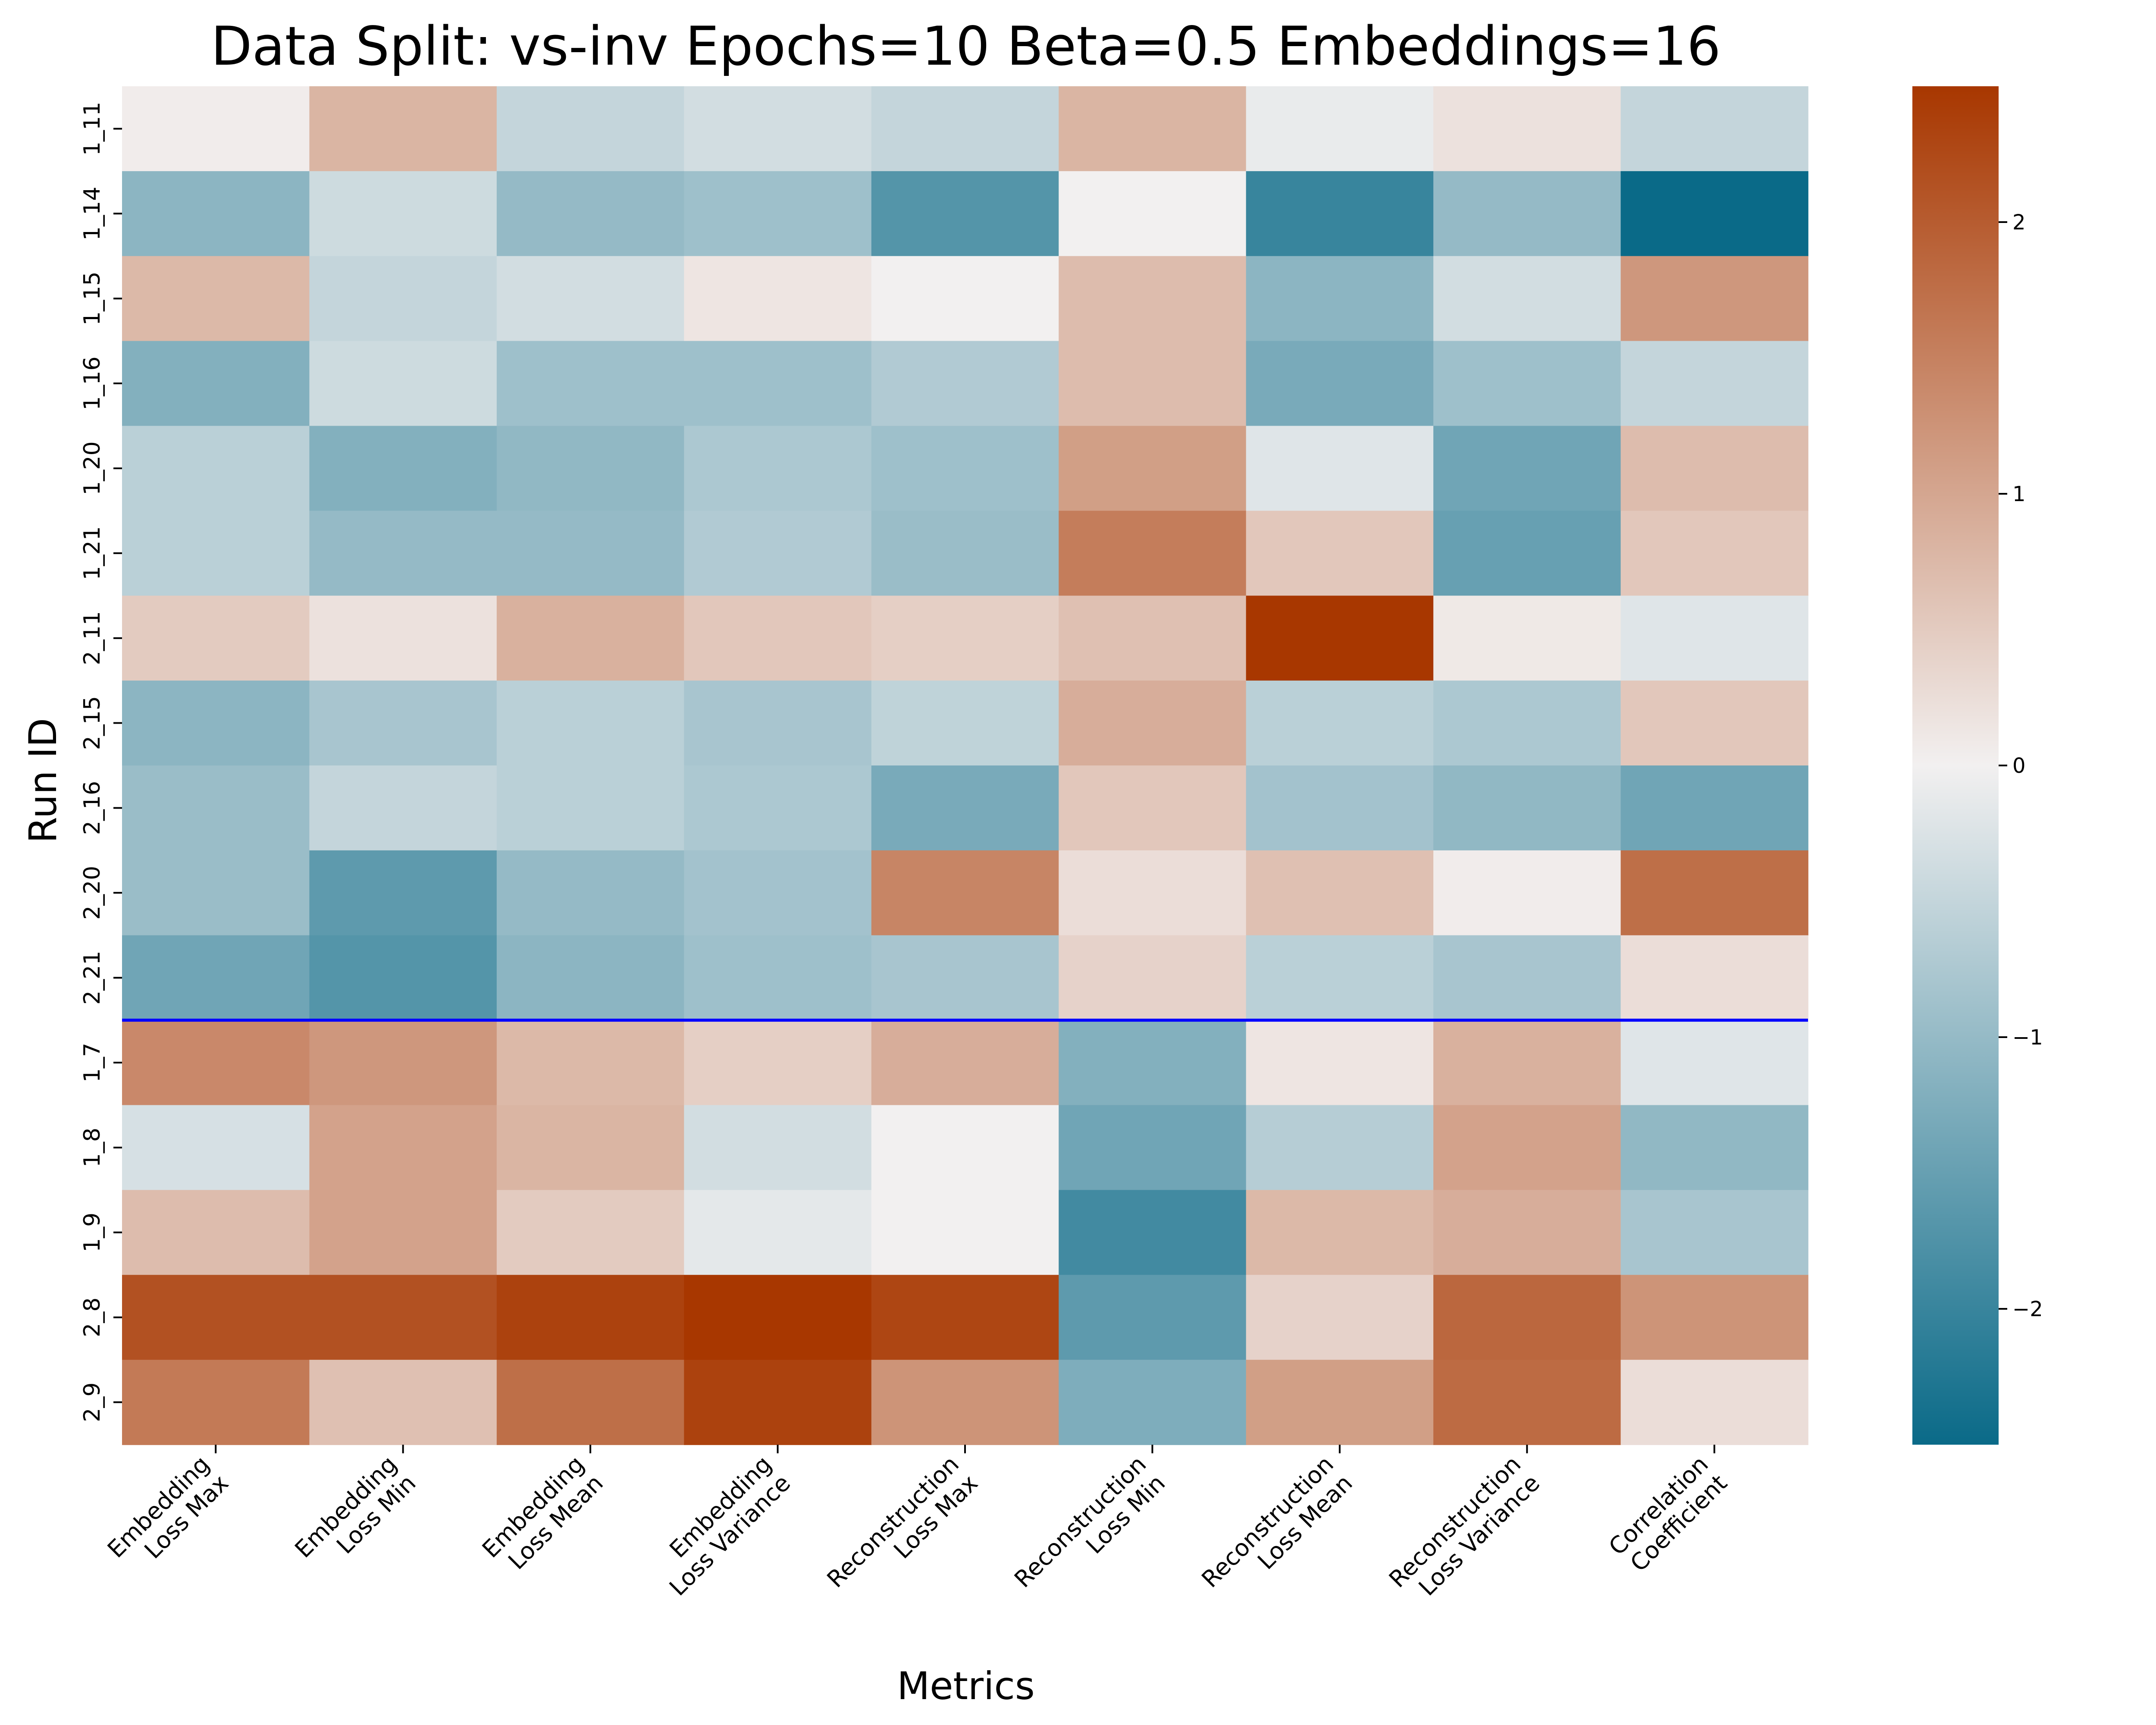 This screenshot has width=2156, height=1725. I want to click on colorbar-ticks: 2 1 0 −1 −2, so click(2021, 766).